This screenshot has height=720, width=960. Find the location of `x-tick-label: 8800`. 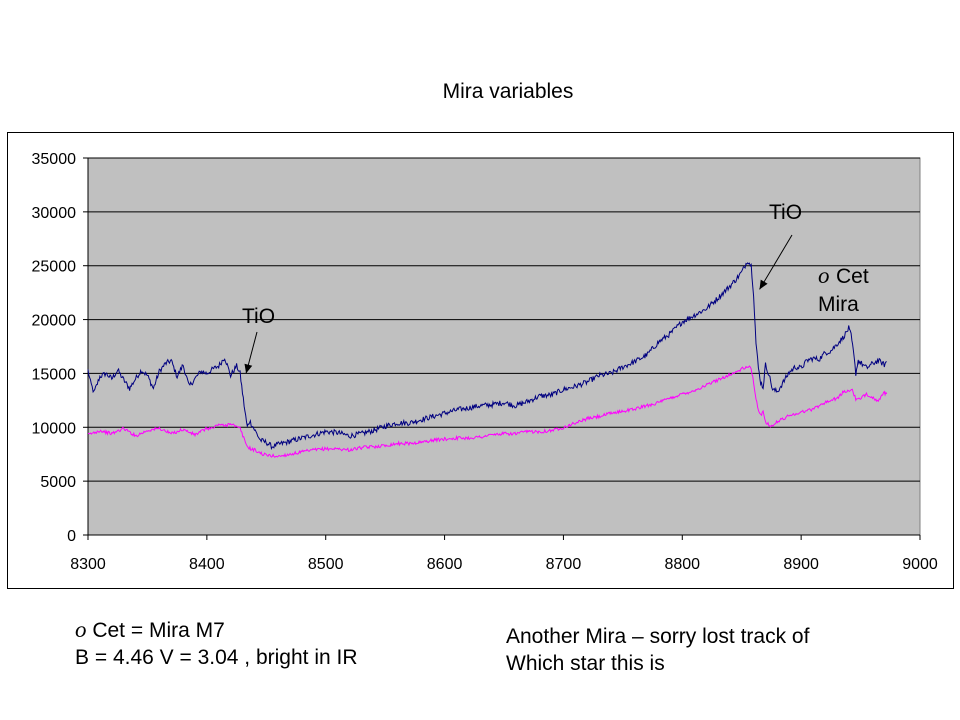

x-tick-label: 8800 is located at coordinates (682, 564).